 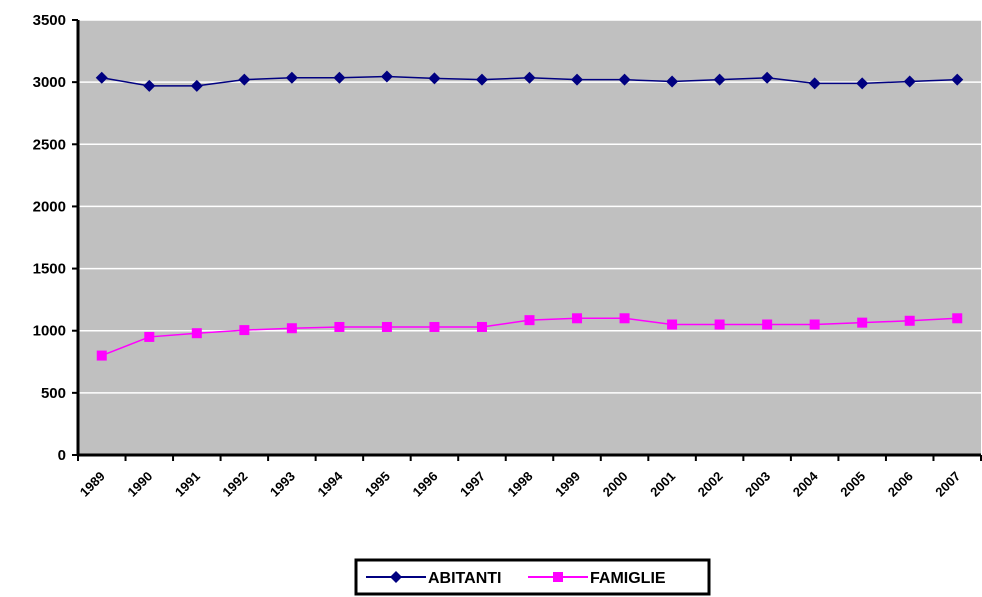 I want to click on x-tick-label: 1995, so click(x=377, y=484).